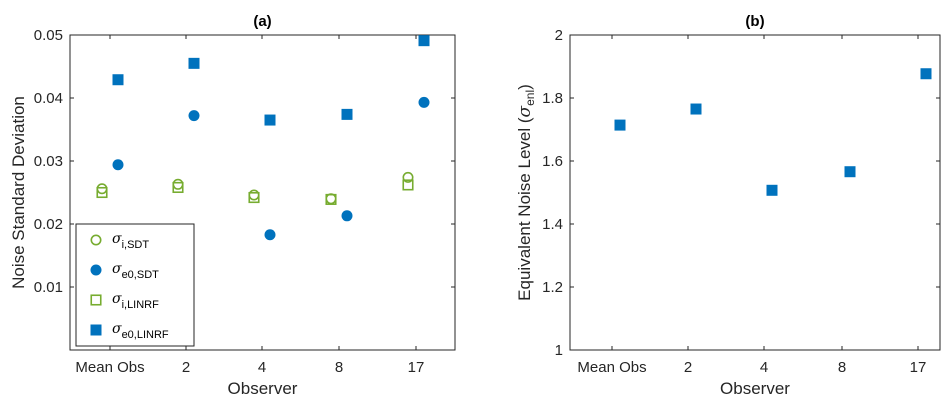  I want to click on legend-label: σe0,LINRF, so click(140, 331).